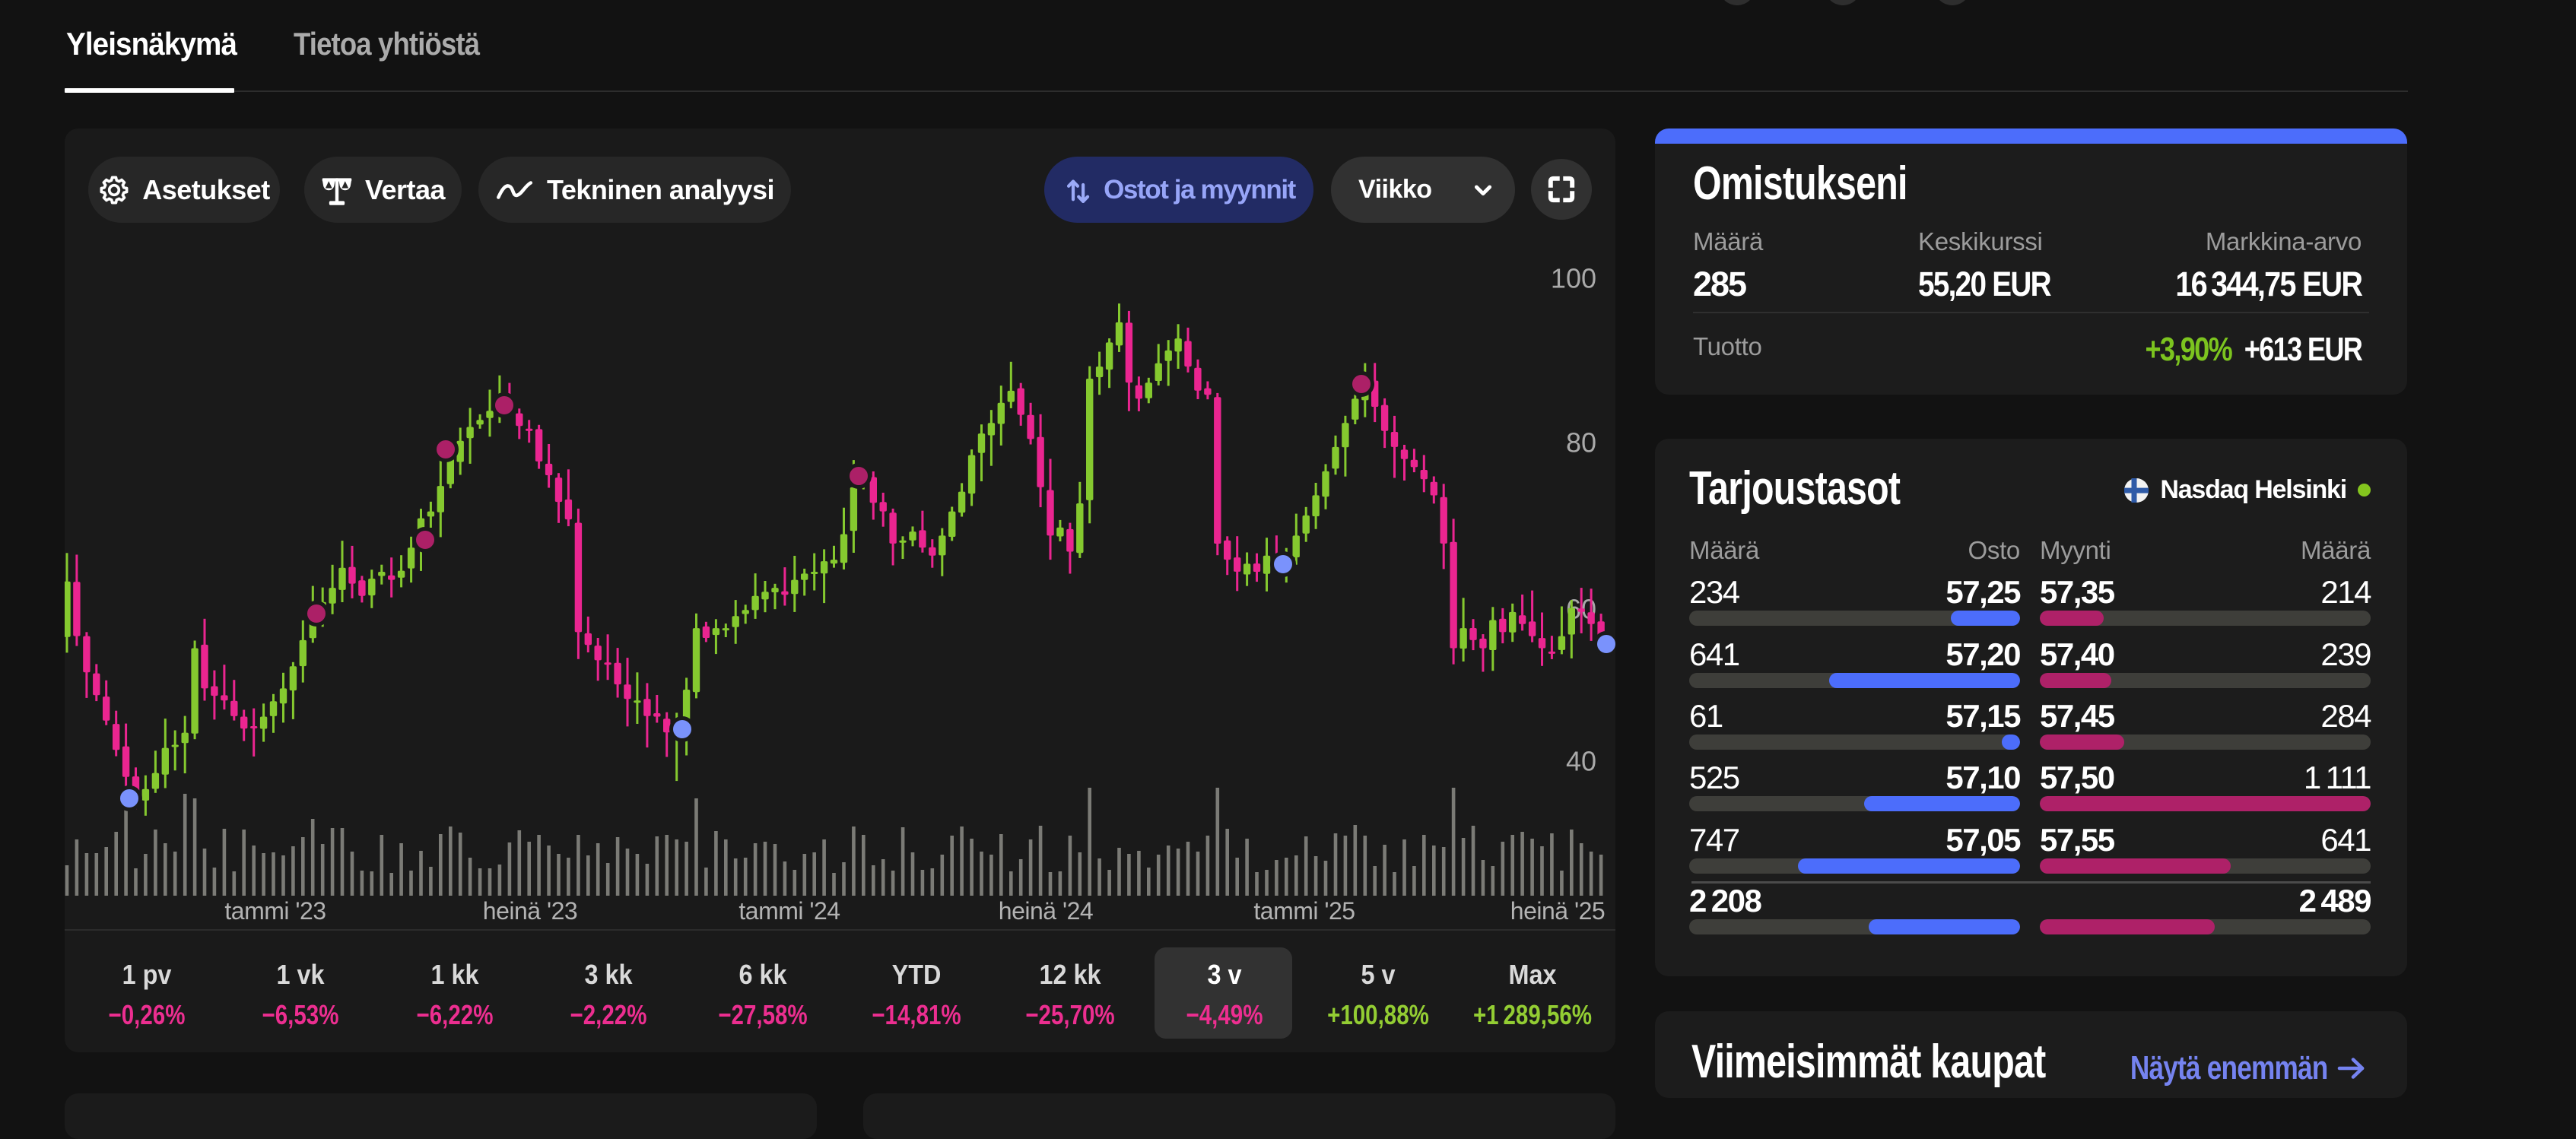 This screenshot has width=2576, height=1139. Describe the element at coordinates (789, 911) in the screenshot. I see `svg-text: tammi '24` at that location.